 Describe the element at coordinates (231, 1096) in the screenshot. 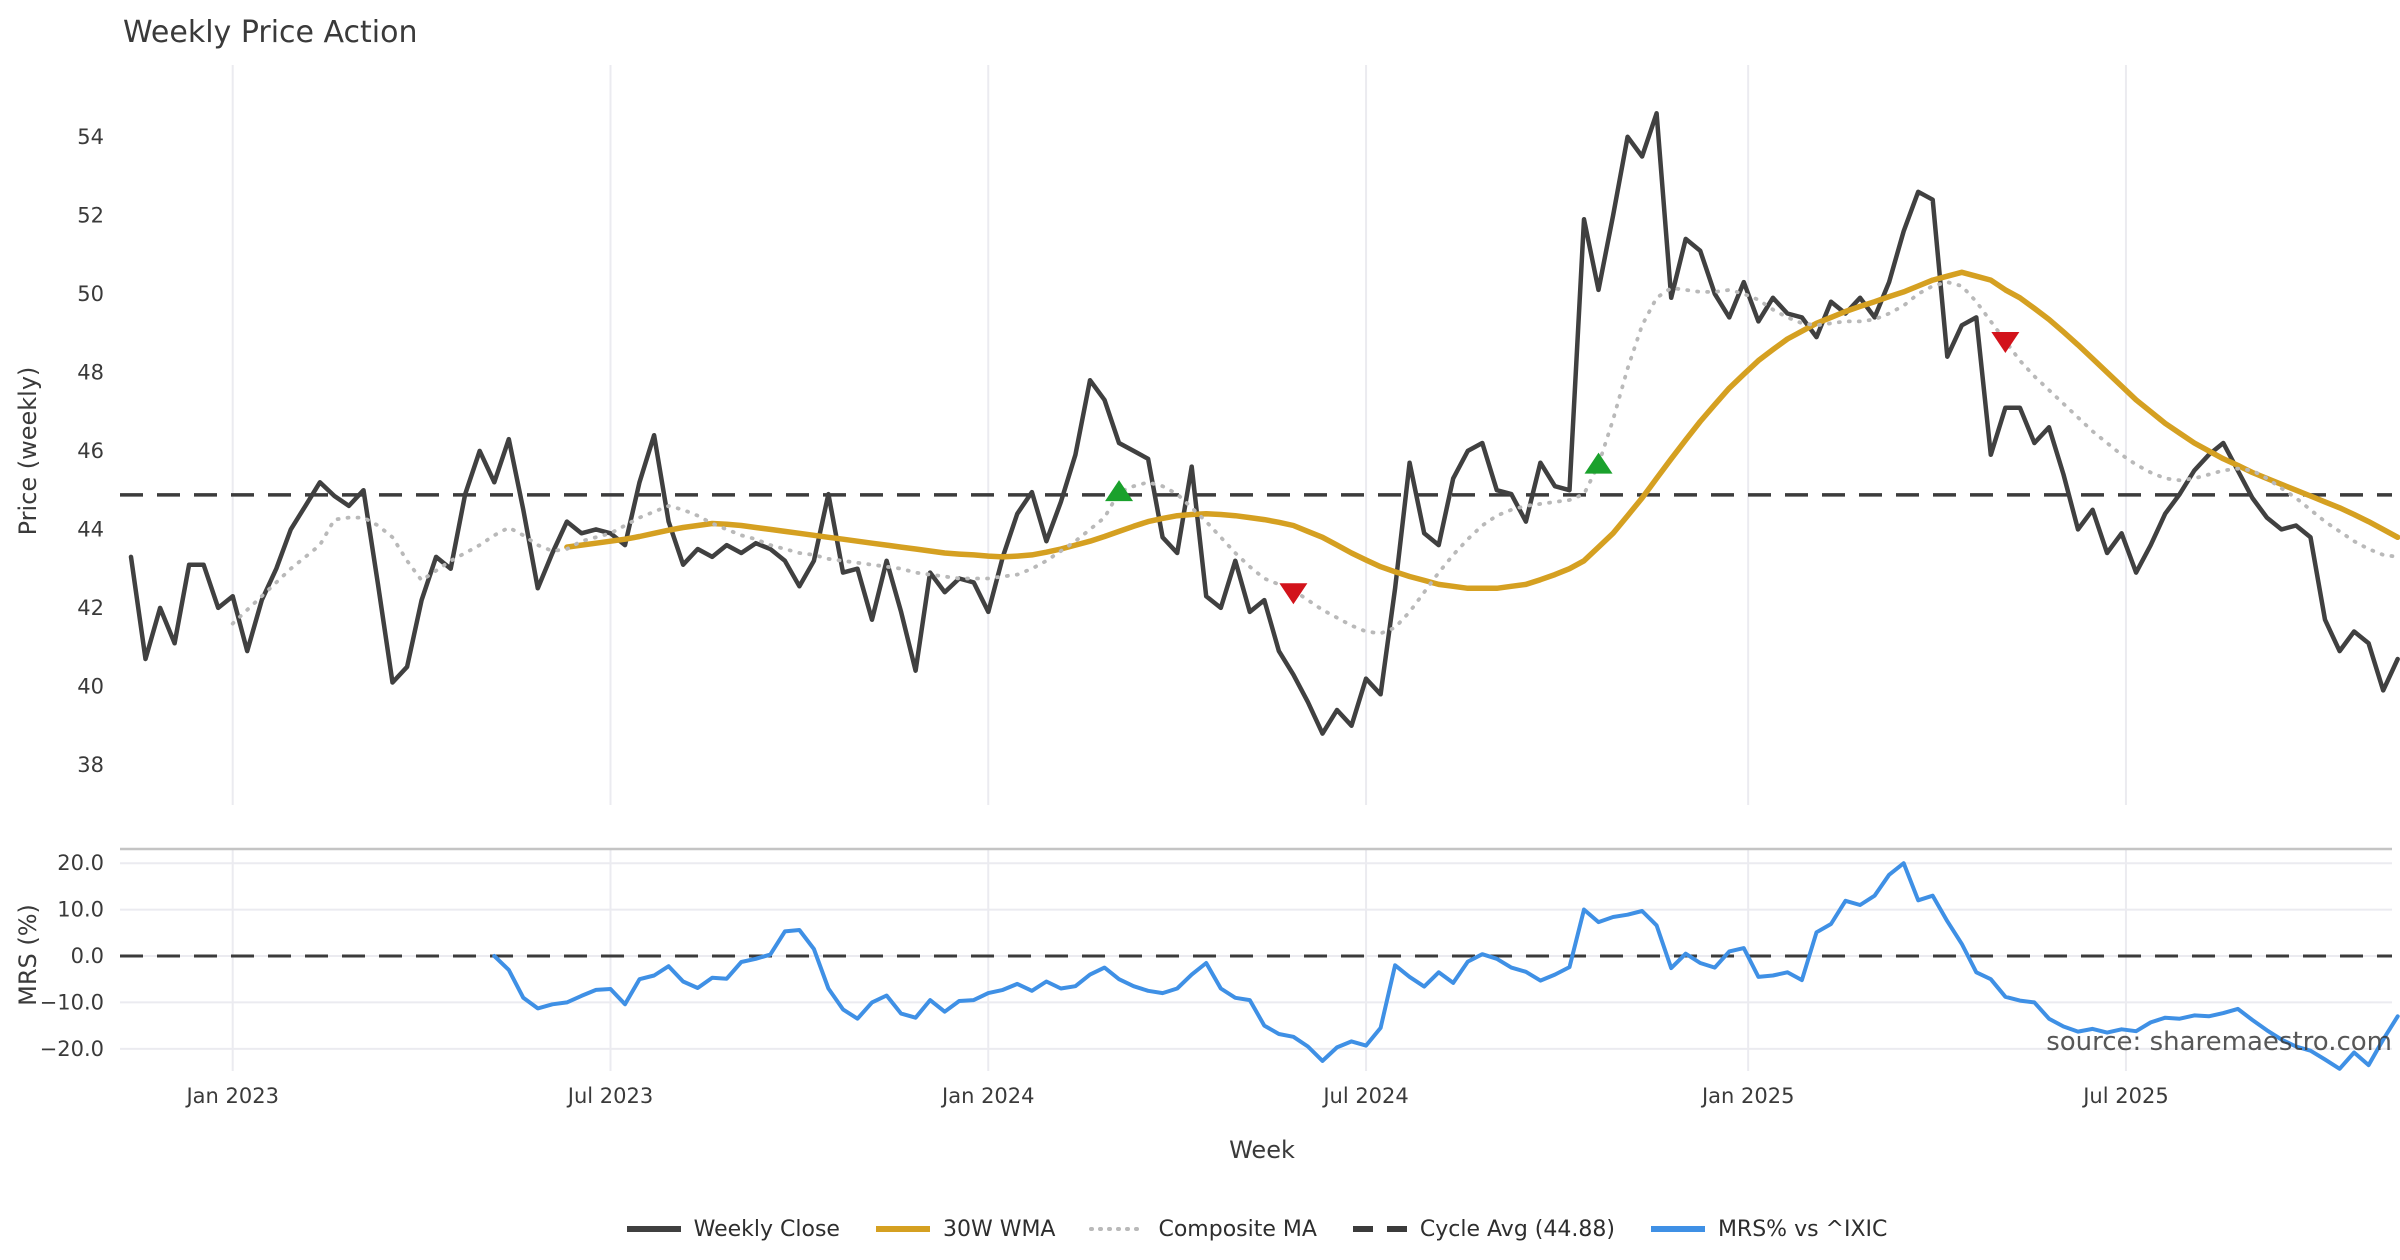

I see `x-tick-label: Jan 2023` at that location.